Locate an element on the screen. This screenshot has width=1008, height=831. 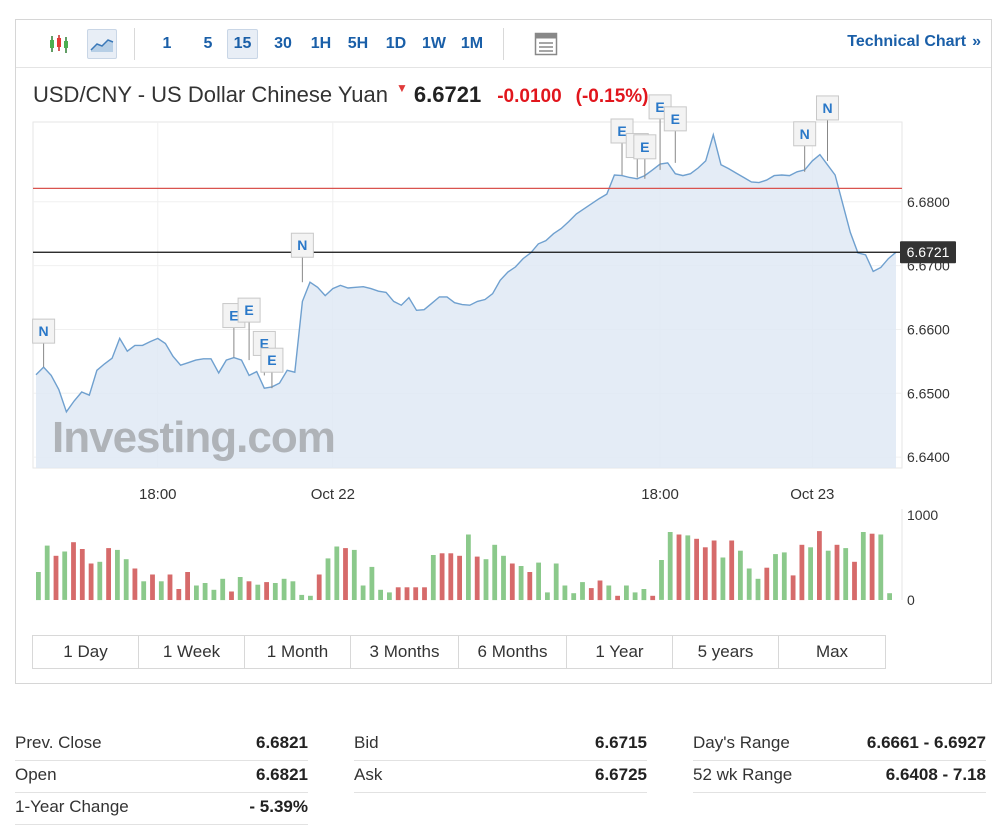
stat-row: Ask 6.6725 is located at coordinates (500, 777).